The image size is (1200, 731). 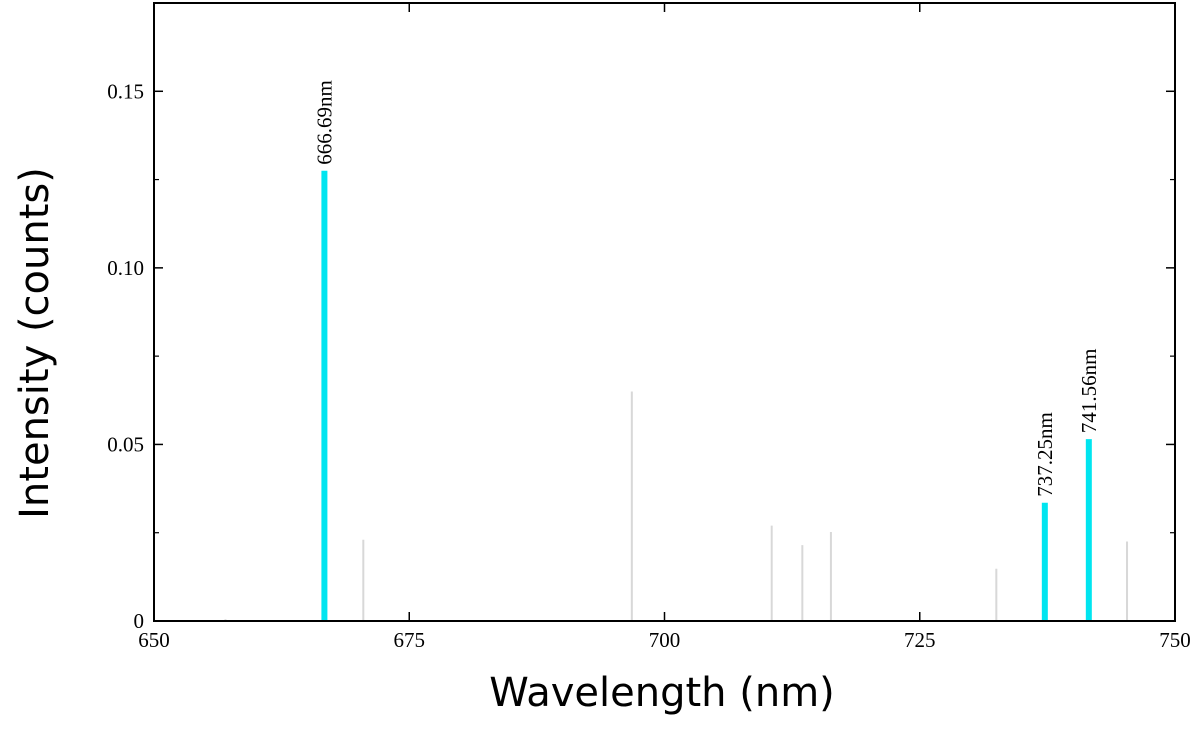 I want to click on peak-label: 741.56nm, so click(x=1089, y=391).